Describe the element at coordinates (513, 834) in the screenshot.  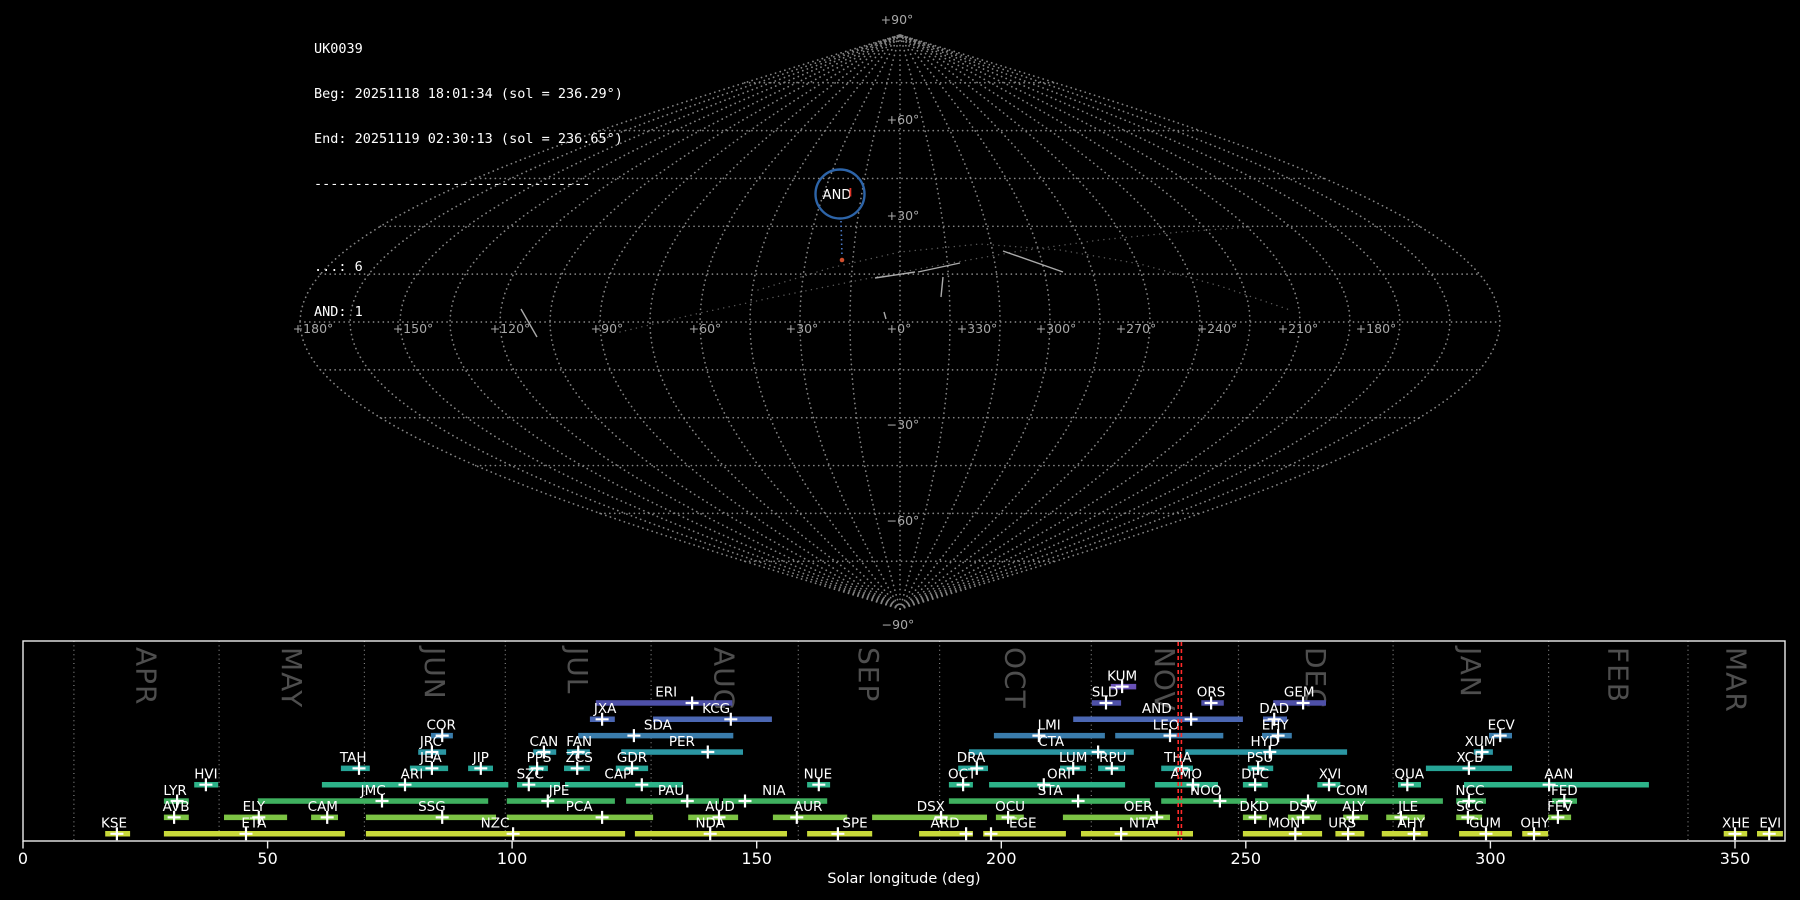
I see `peak-marker-nzc` at that location.